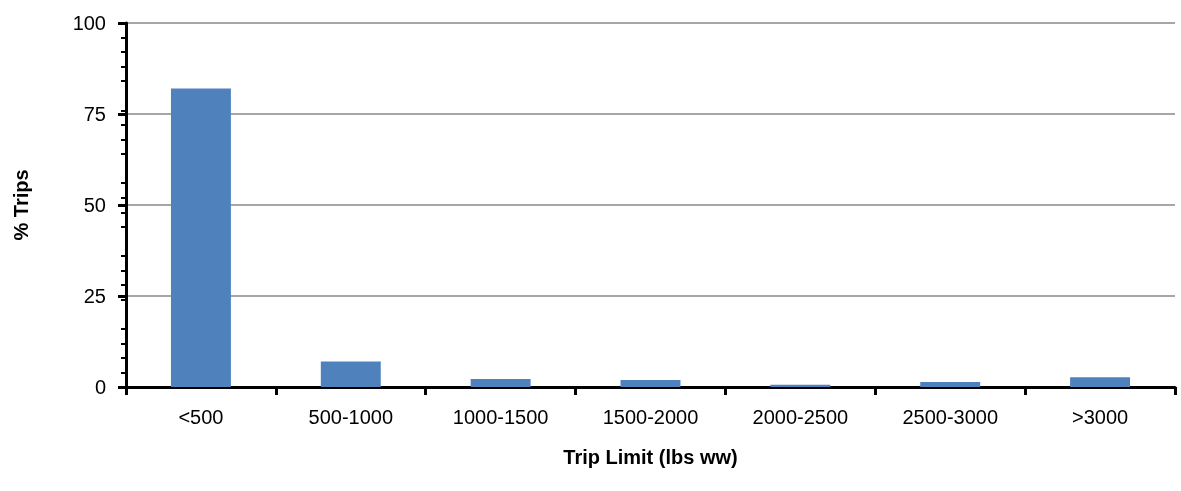  I want to click on x-tick-label: 2000-2500, so click(800, 417).